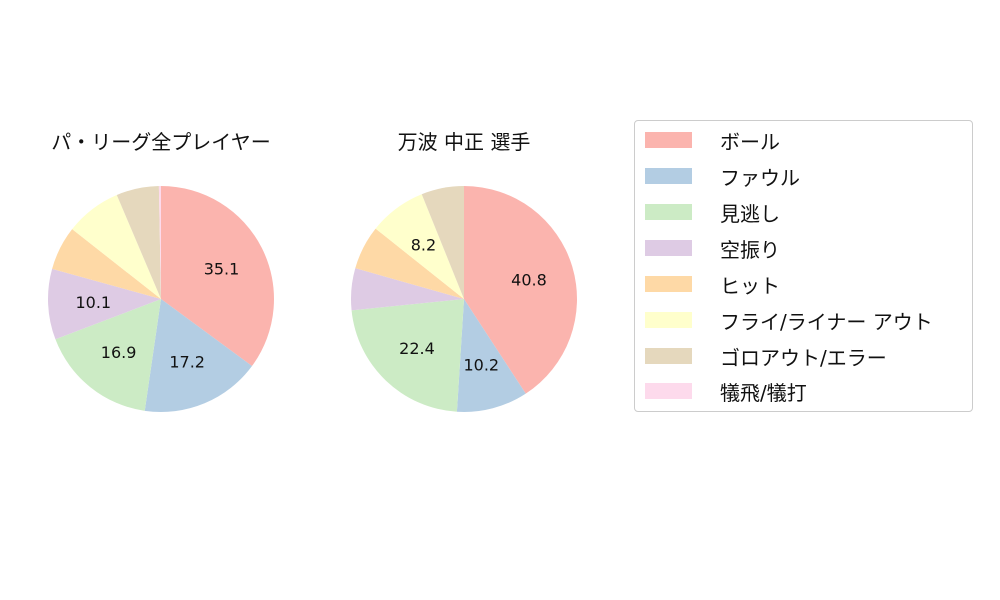  I want to click on slice-value-label: 10.1, so click(93, 302).